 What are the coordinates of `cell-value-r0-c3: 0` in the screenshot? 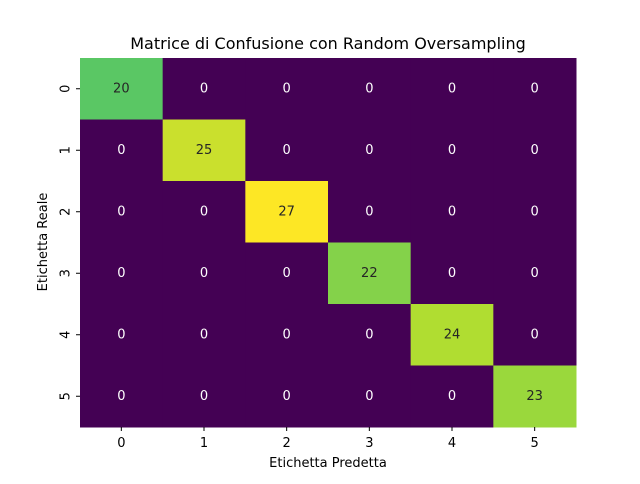 It's located at (369, 88).